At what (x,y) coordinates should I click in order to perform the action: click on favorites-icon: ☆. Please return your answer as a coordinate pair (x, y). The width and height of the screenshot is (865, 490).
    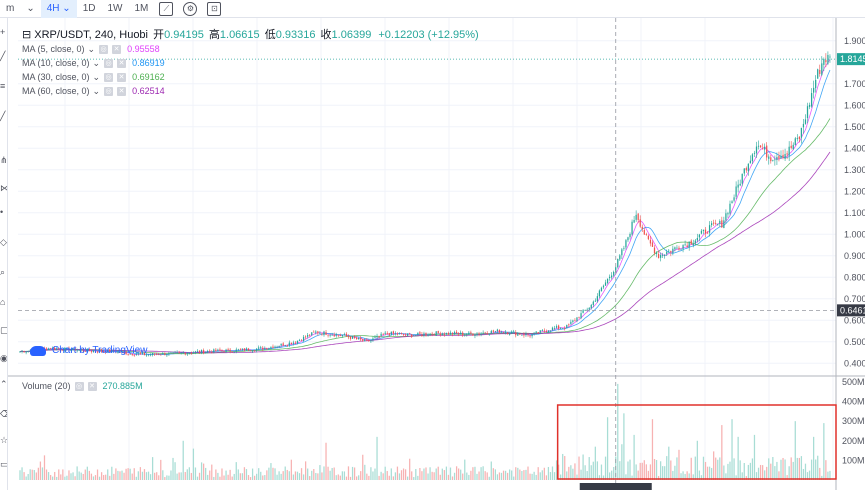
    Looking at the image, I should click on (3, 440).